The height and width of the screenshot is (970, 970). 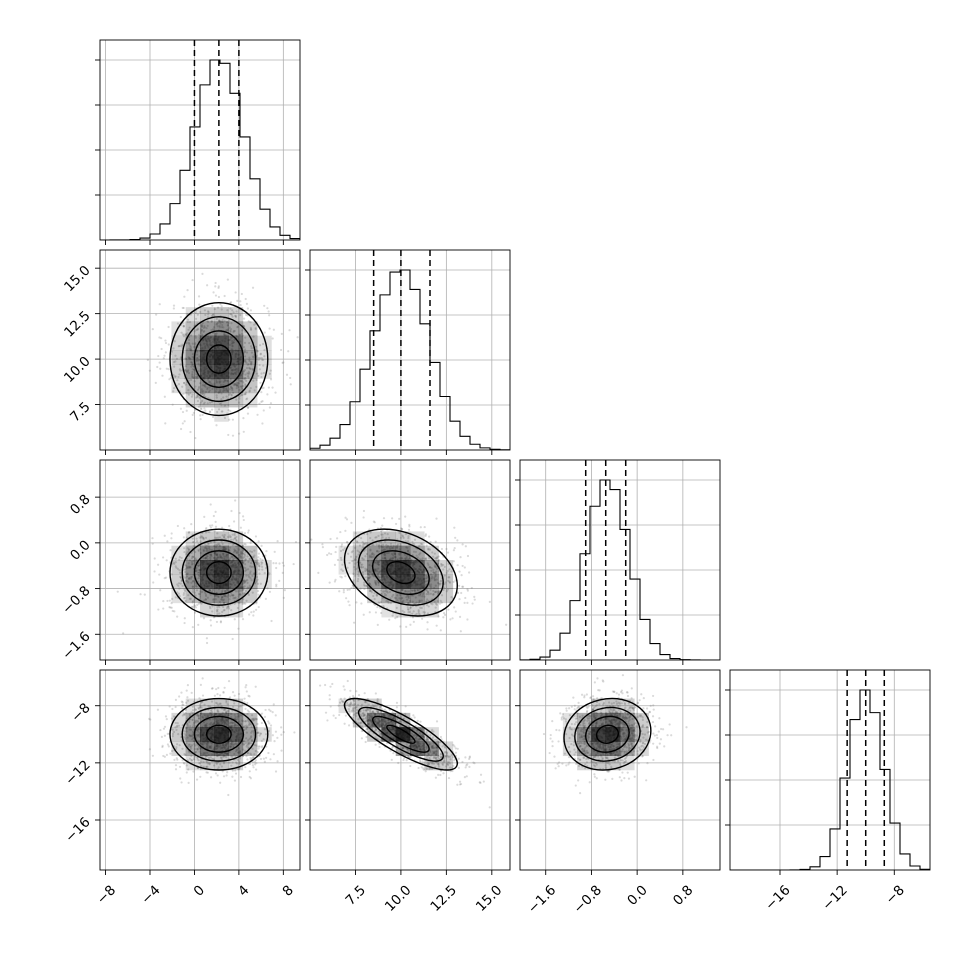 What do you see at coordinates (77, 772) in the screenshot?
I see `y-tick-label: −12` at bounding box center [77, 772].